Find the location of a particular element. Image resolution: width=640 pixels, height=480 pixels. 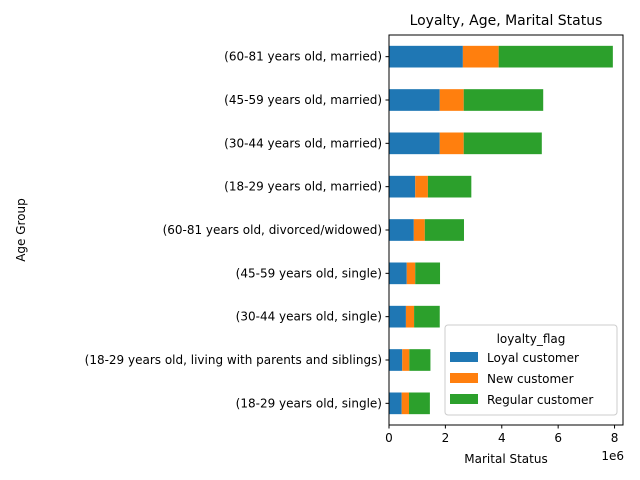

chart-title: Loyalty, Age, Marital Status is located at coordinates (506, 21).